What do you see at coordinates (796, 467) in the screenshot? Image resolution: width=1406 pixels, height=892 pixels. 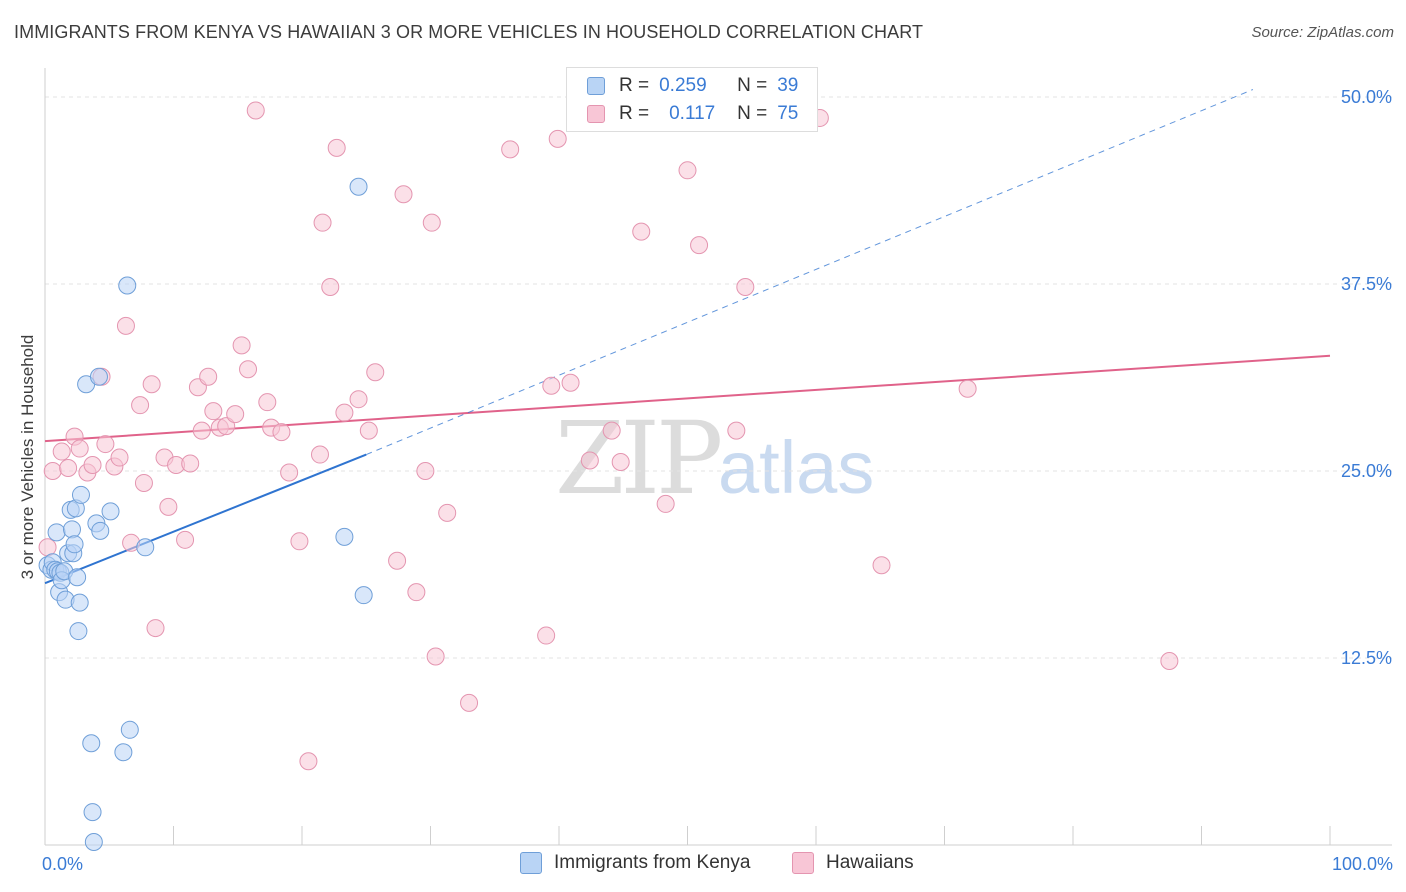 I see `watermark-atlas: atlas` at bounding box center [796, 467].